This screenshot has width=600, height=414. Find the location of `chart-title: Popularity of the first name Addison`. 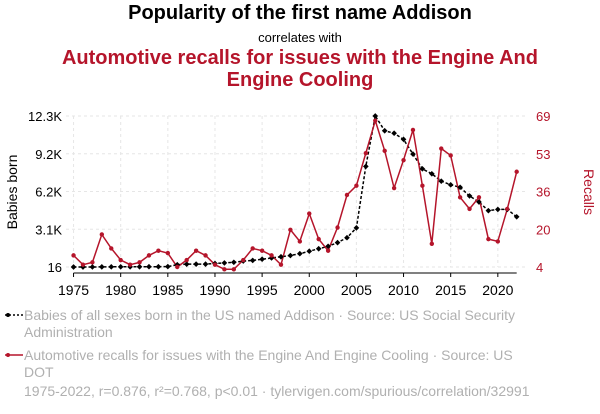

chart-title: Popularity of the first name Addison is located at coordinates (300, 13).